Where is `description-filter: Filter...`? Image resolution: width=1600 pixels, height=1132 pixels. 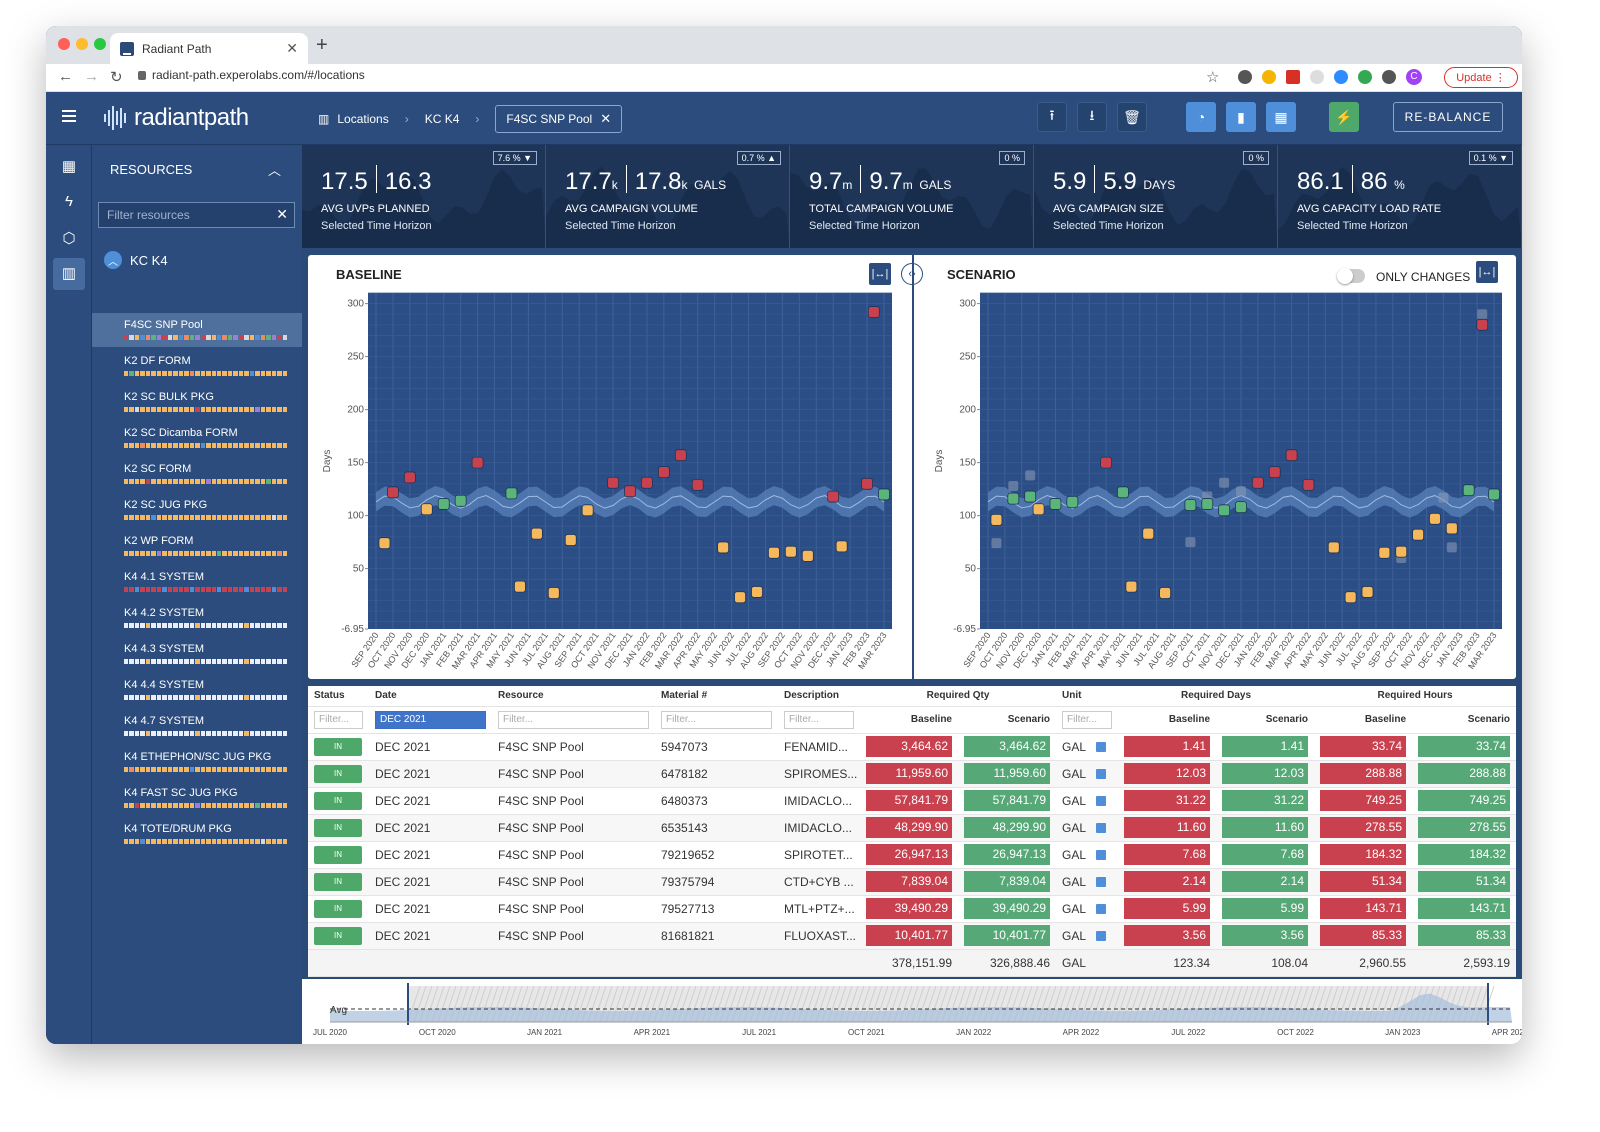 description-filter: Filter... is located at coordinates (819, 719).